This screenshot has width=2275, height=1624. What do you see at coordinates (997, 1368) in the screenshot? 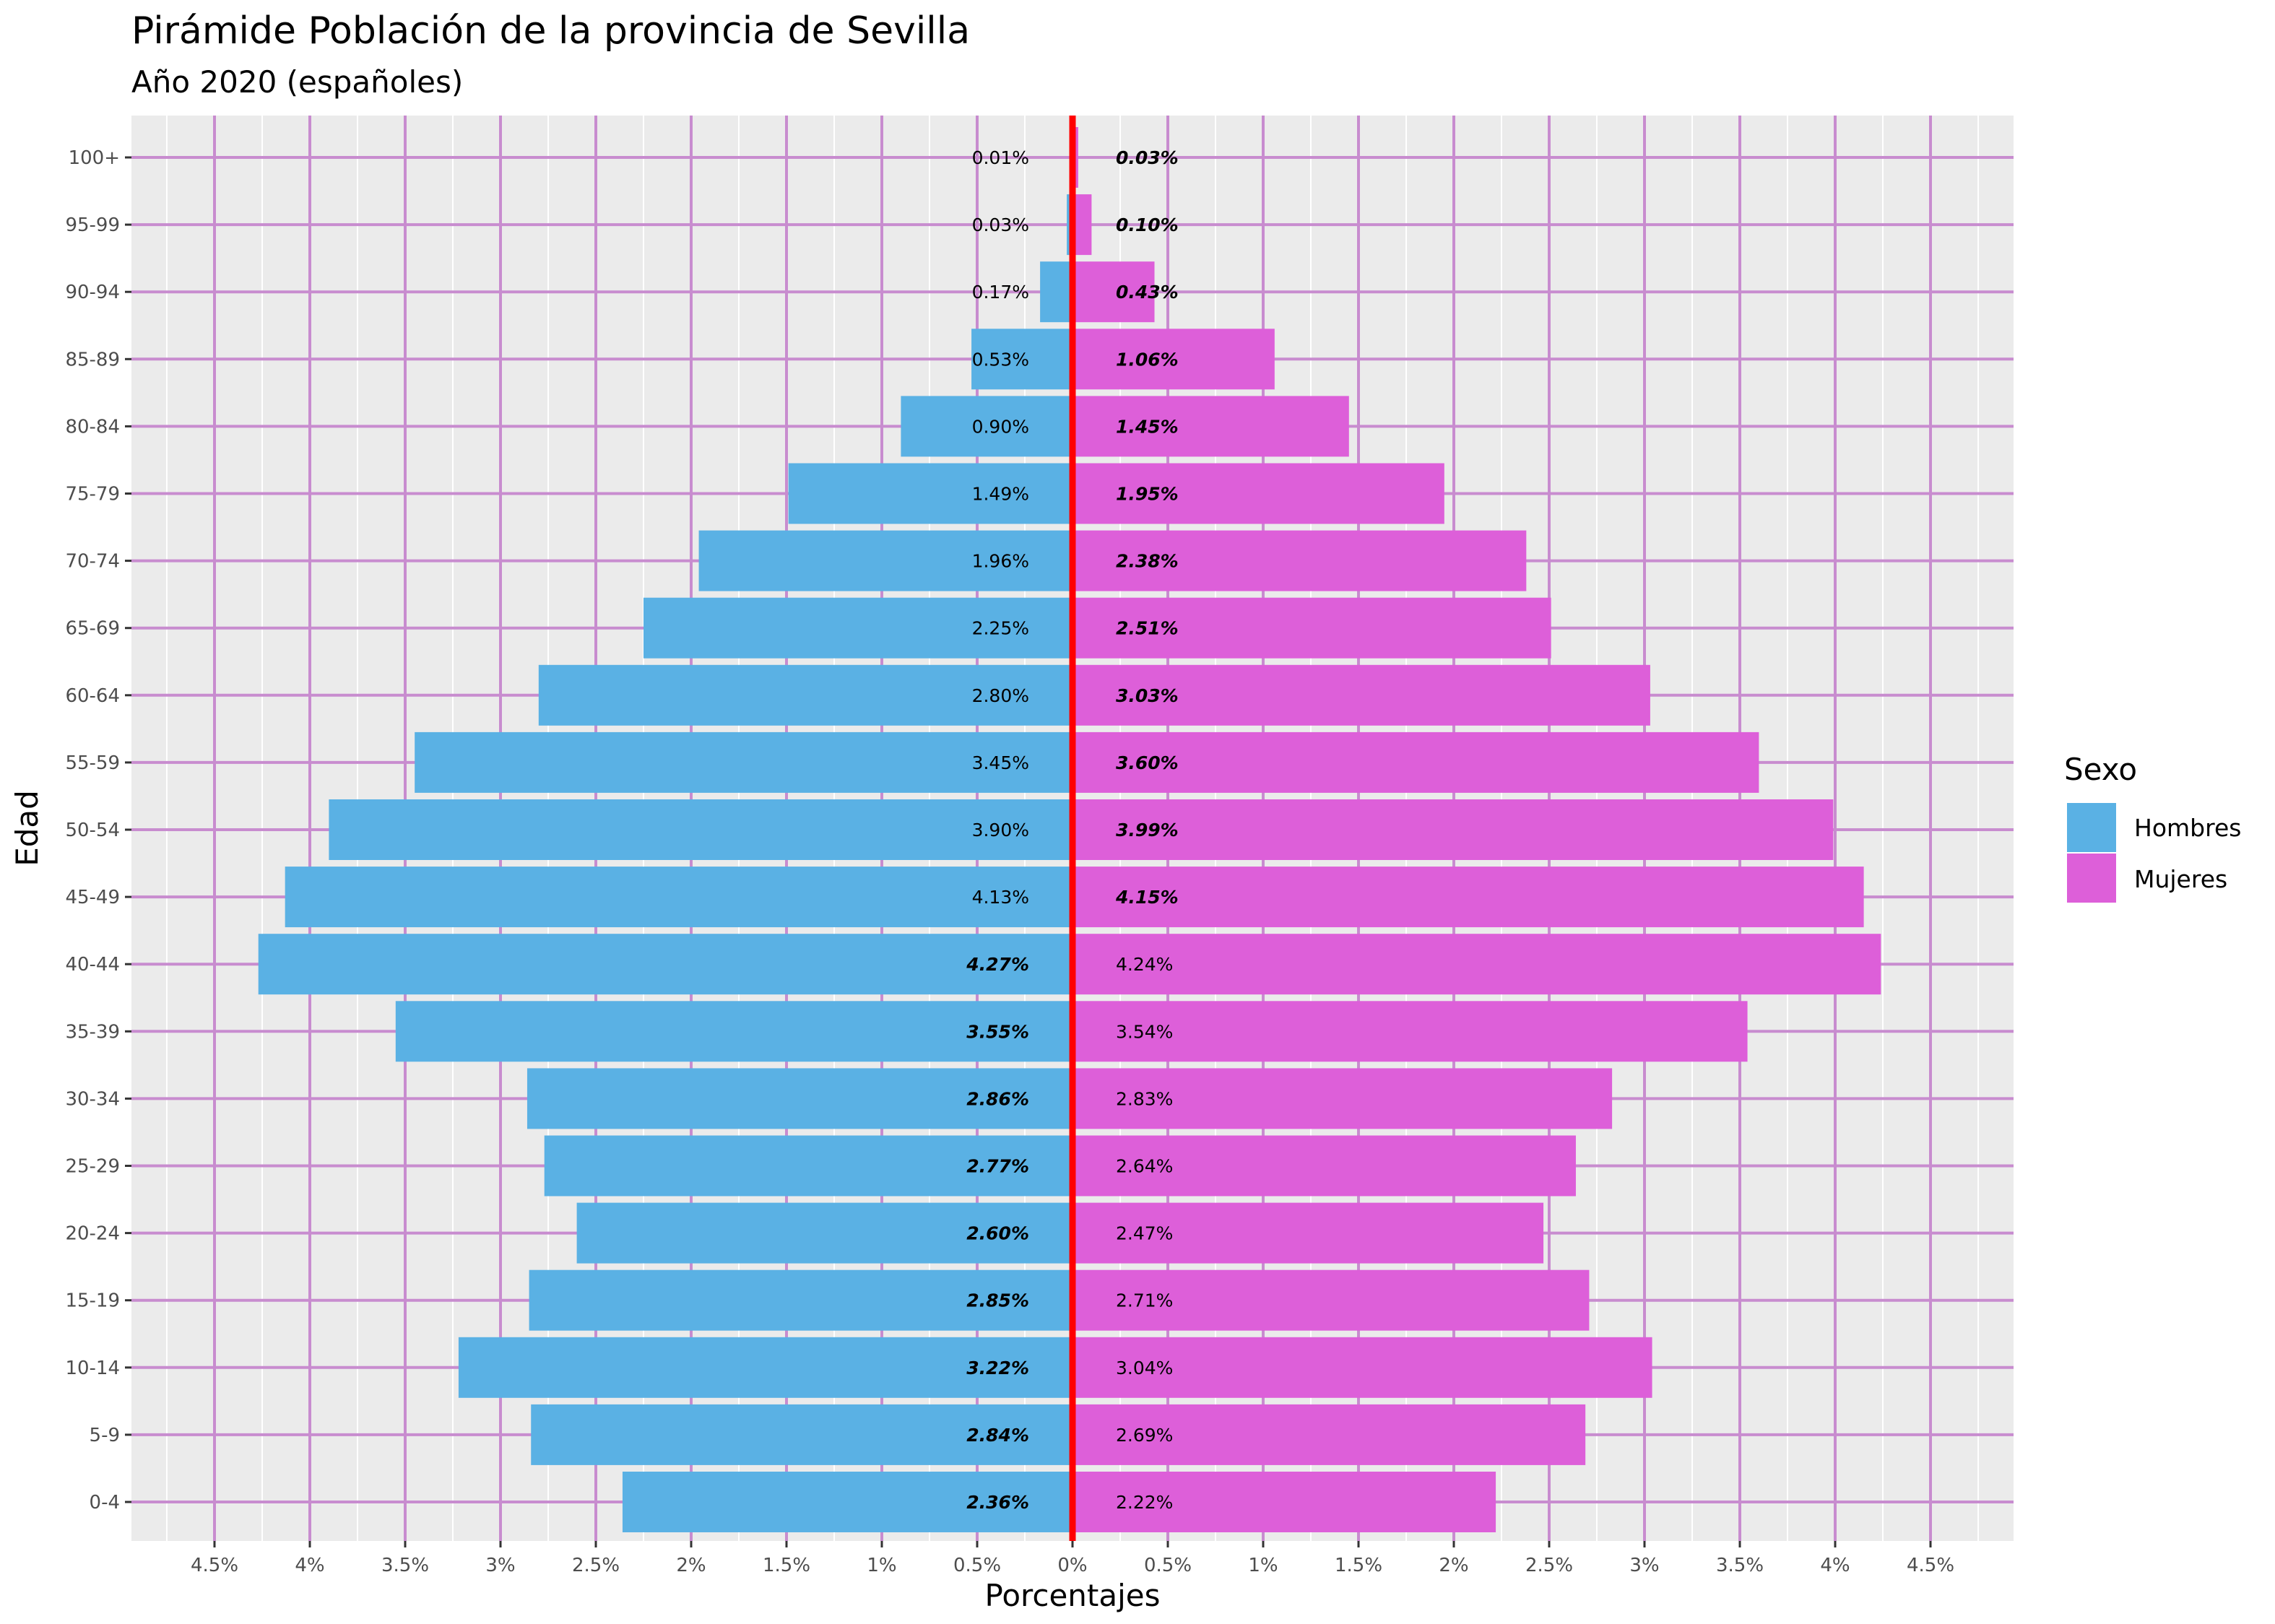
I see `bar-label-hombres-10-14: 3.22%` at bounding box center [997, 1368].